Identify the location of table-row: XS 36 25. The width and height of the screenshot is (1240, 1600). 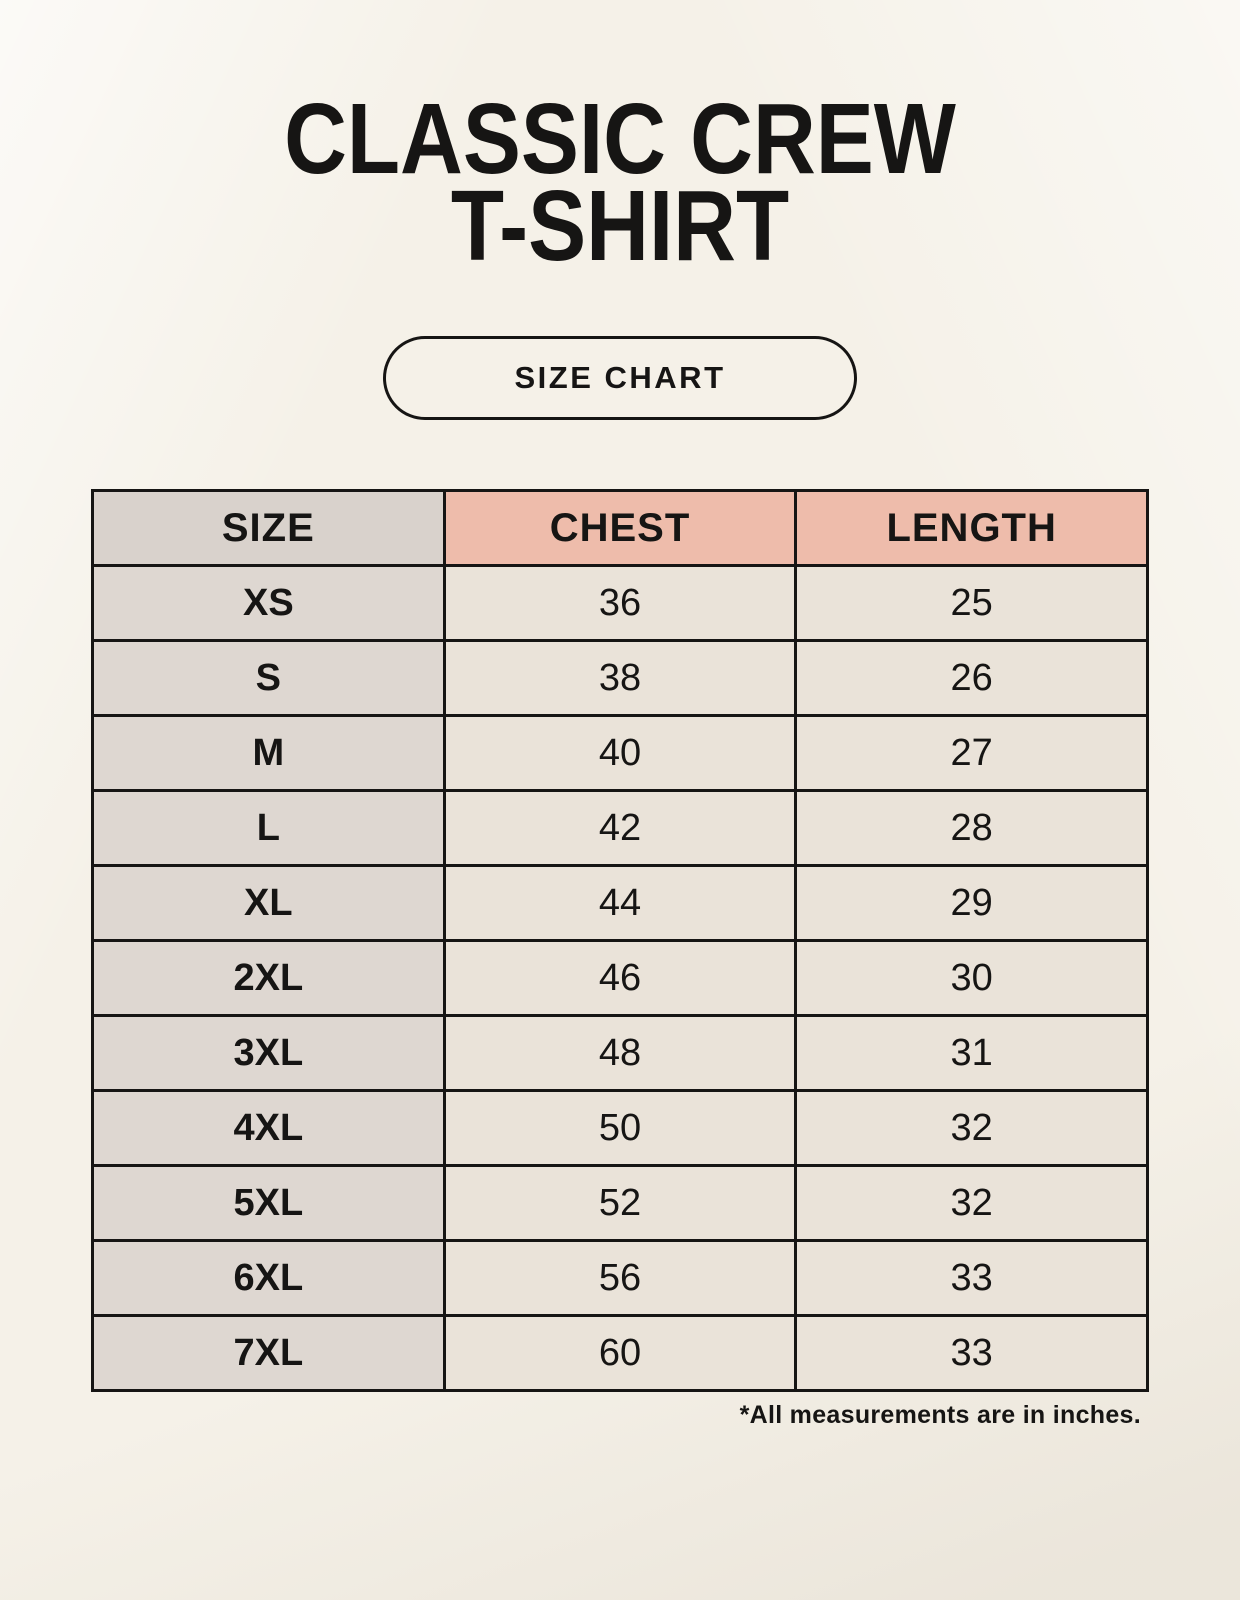
(620, 603).